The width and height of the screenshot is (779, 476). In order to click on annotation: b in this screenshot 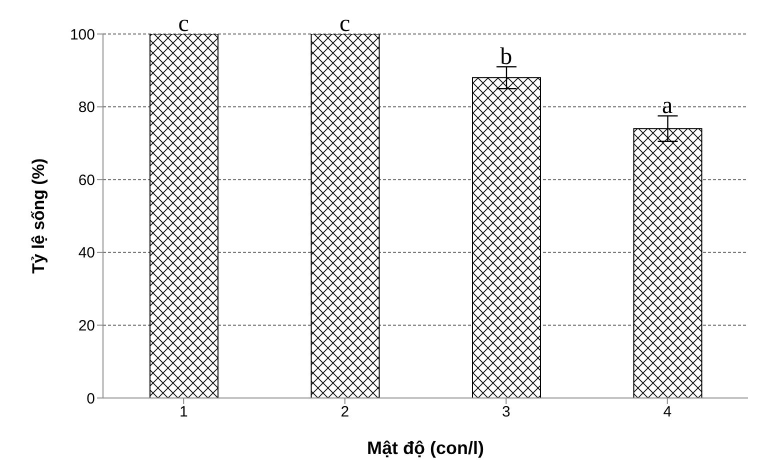, I will do `click(506, 57)`.